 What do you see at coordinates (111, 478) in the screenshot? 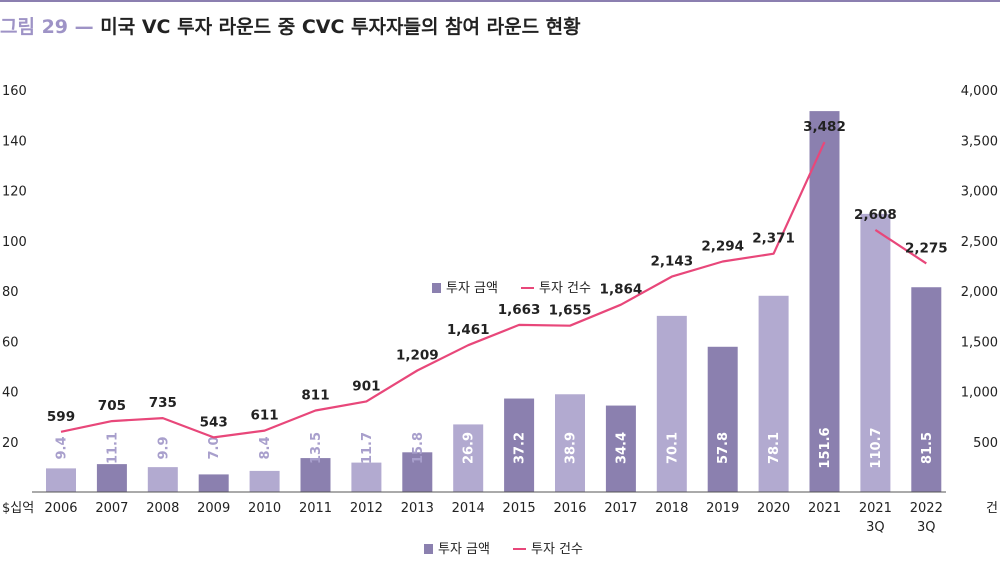
I see `bar-2007` at bounding box center [111, 478].